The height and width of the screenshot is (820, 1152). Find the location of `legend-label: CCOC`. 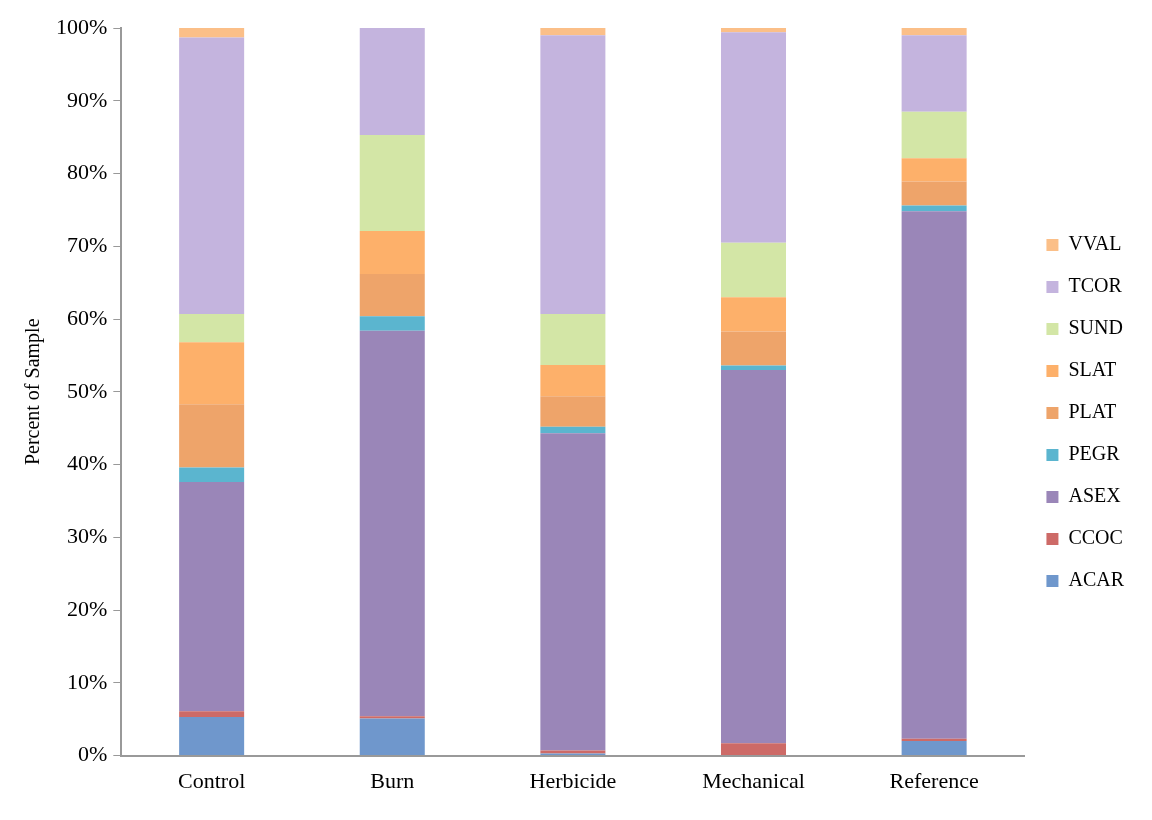

legend-label: CCOC is located at coordinates (1095, 537).